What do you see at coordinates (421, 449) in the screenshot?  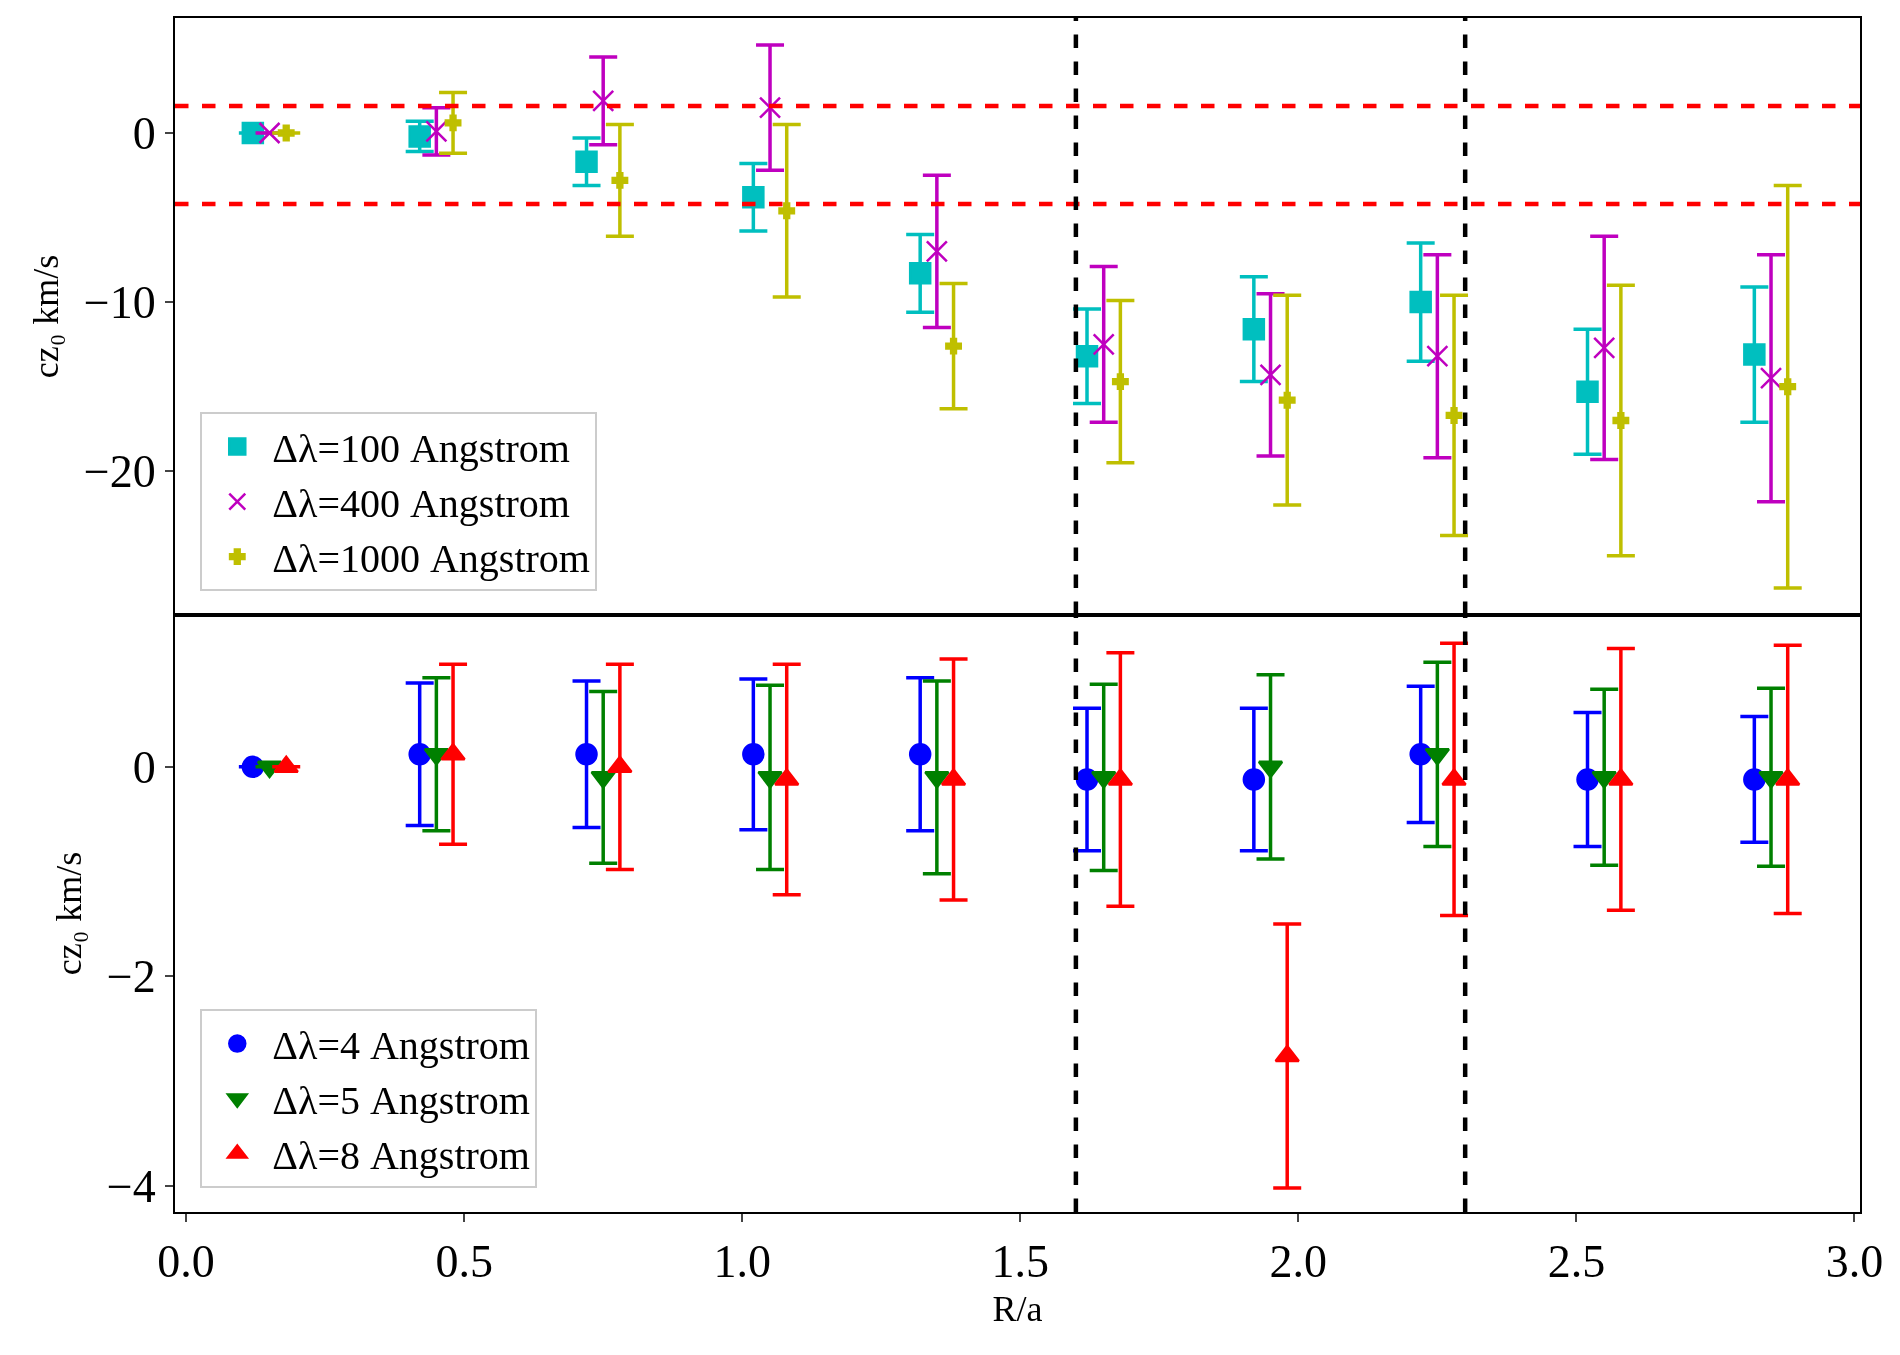 I see `legend-label: Δλ=100 Angstrom` at bounding box center [421, 449].